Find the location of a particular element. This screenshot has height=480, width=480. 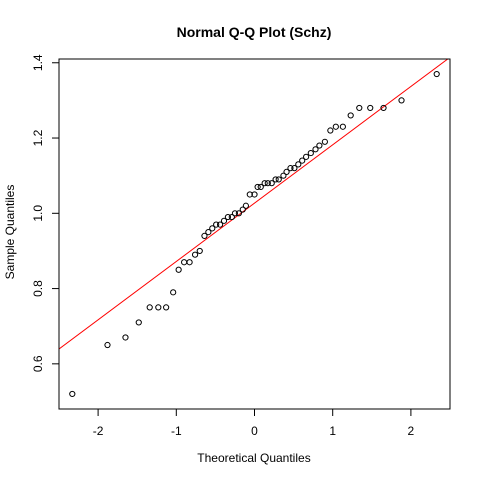

y-axis-label: Sample Quantiles is located at coordinates (10, 232).